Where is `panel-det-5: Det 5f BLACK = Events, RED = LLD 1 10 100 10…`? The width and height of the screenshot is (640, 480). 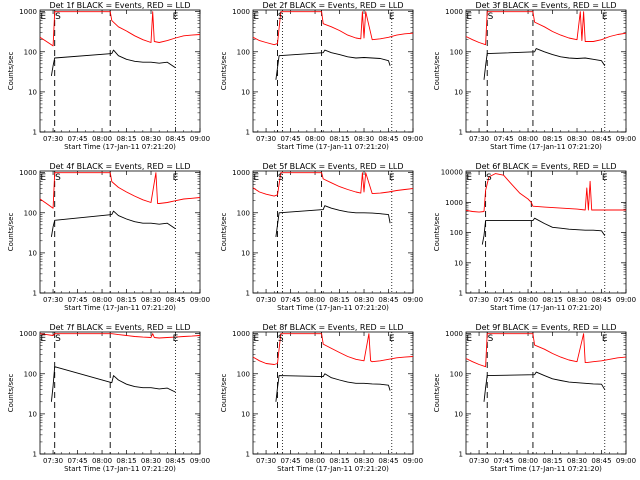 panel-det-5: Det 5f BLACK = Events, RED = LLD 1 10 100 10… is located at coordinates (321, 237).